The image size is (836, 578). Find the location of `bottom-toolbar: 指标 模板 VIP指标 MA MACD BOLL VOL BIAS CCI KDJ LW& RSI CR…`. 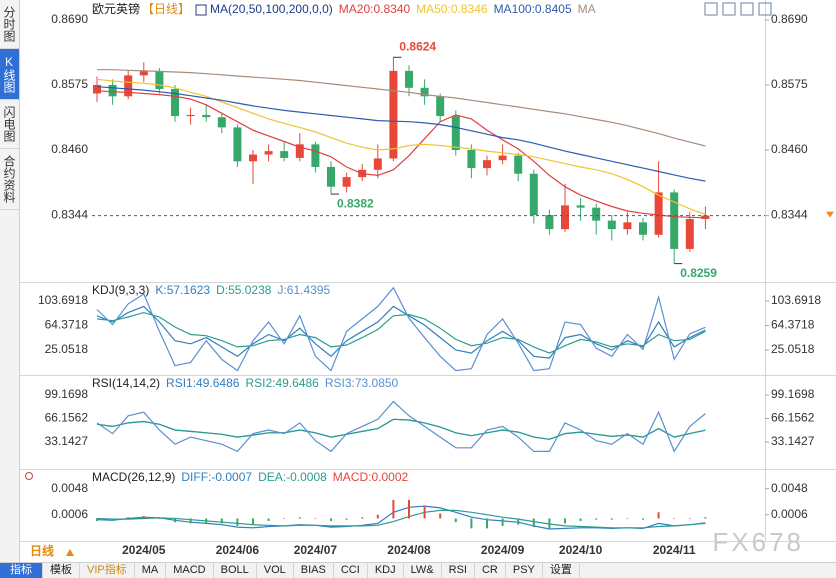

bottom-toolbar: 指标 模板 VIP指标 MA MACD BOLL VOL BIAS CCI KDJ LW& RSI CR… is located at coordinates (418, 570).